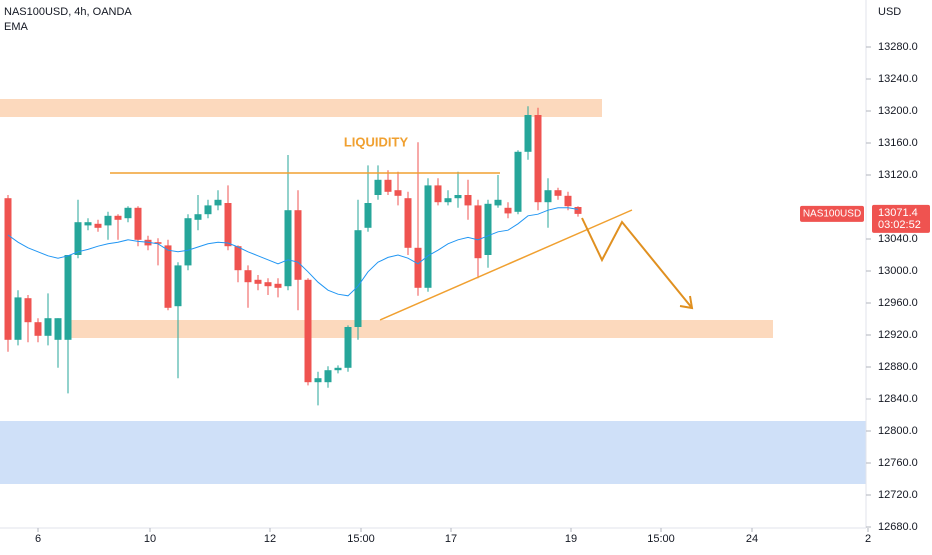 The width and height of the screenshot is (932, 555). Describe the element at coordinates (898, 463) in the screenshot. I see `y-tick-label: 12760.0` at that location.